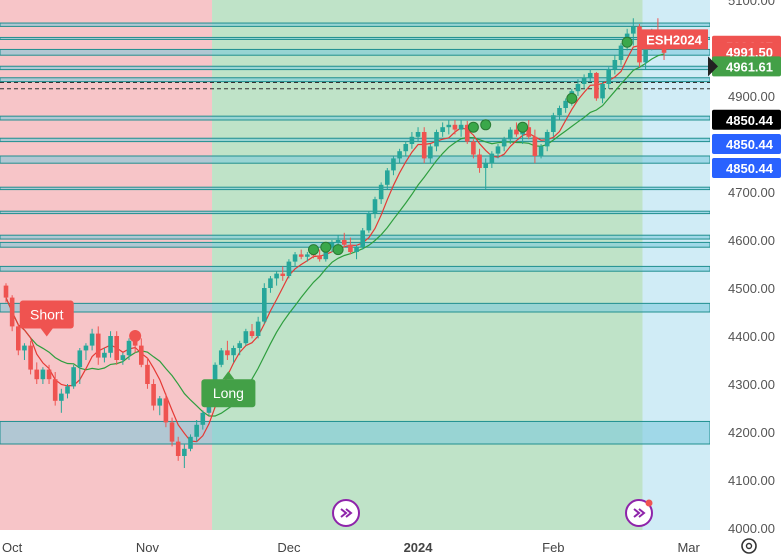  I want to click on price-tag-5: 4850.44, so click(746, 168).